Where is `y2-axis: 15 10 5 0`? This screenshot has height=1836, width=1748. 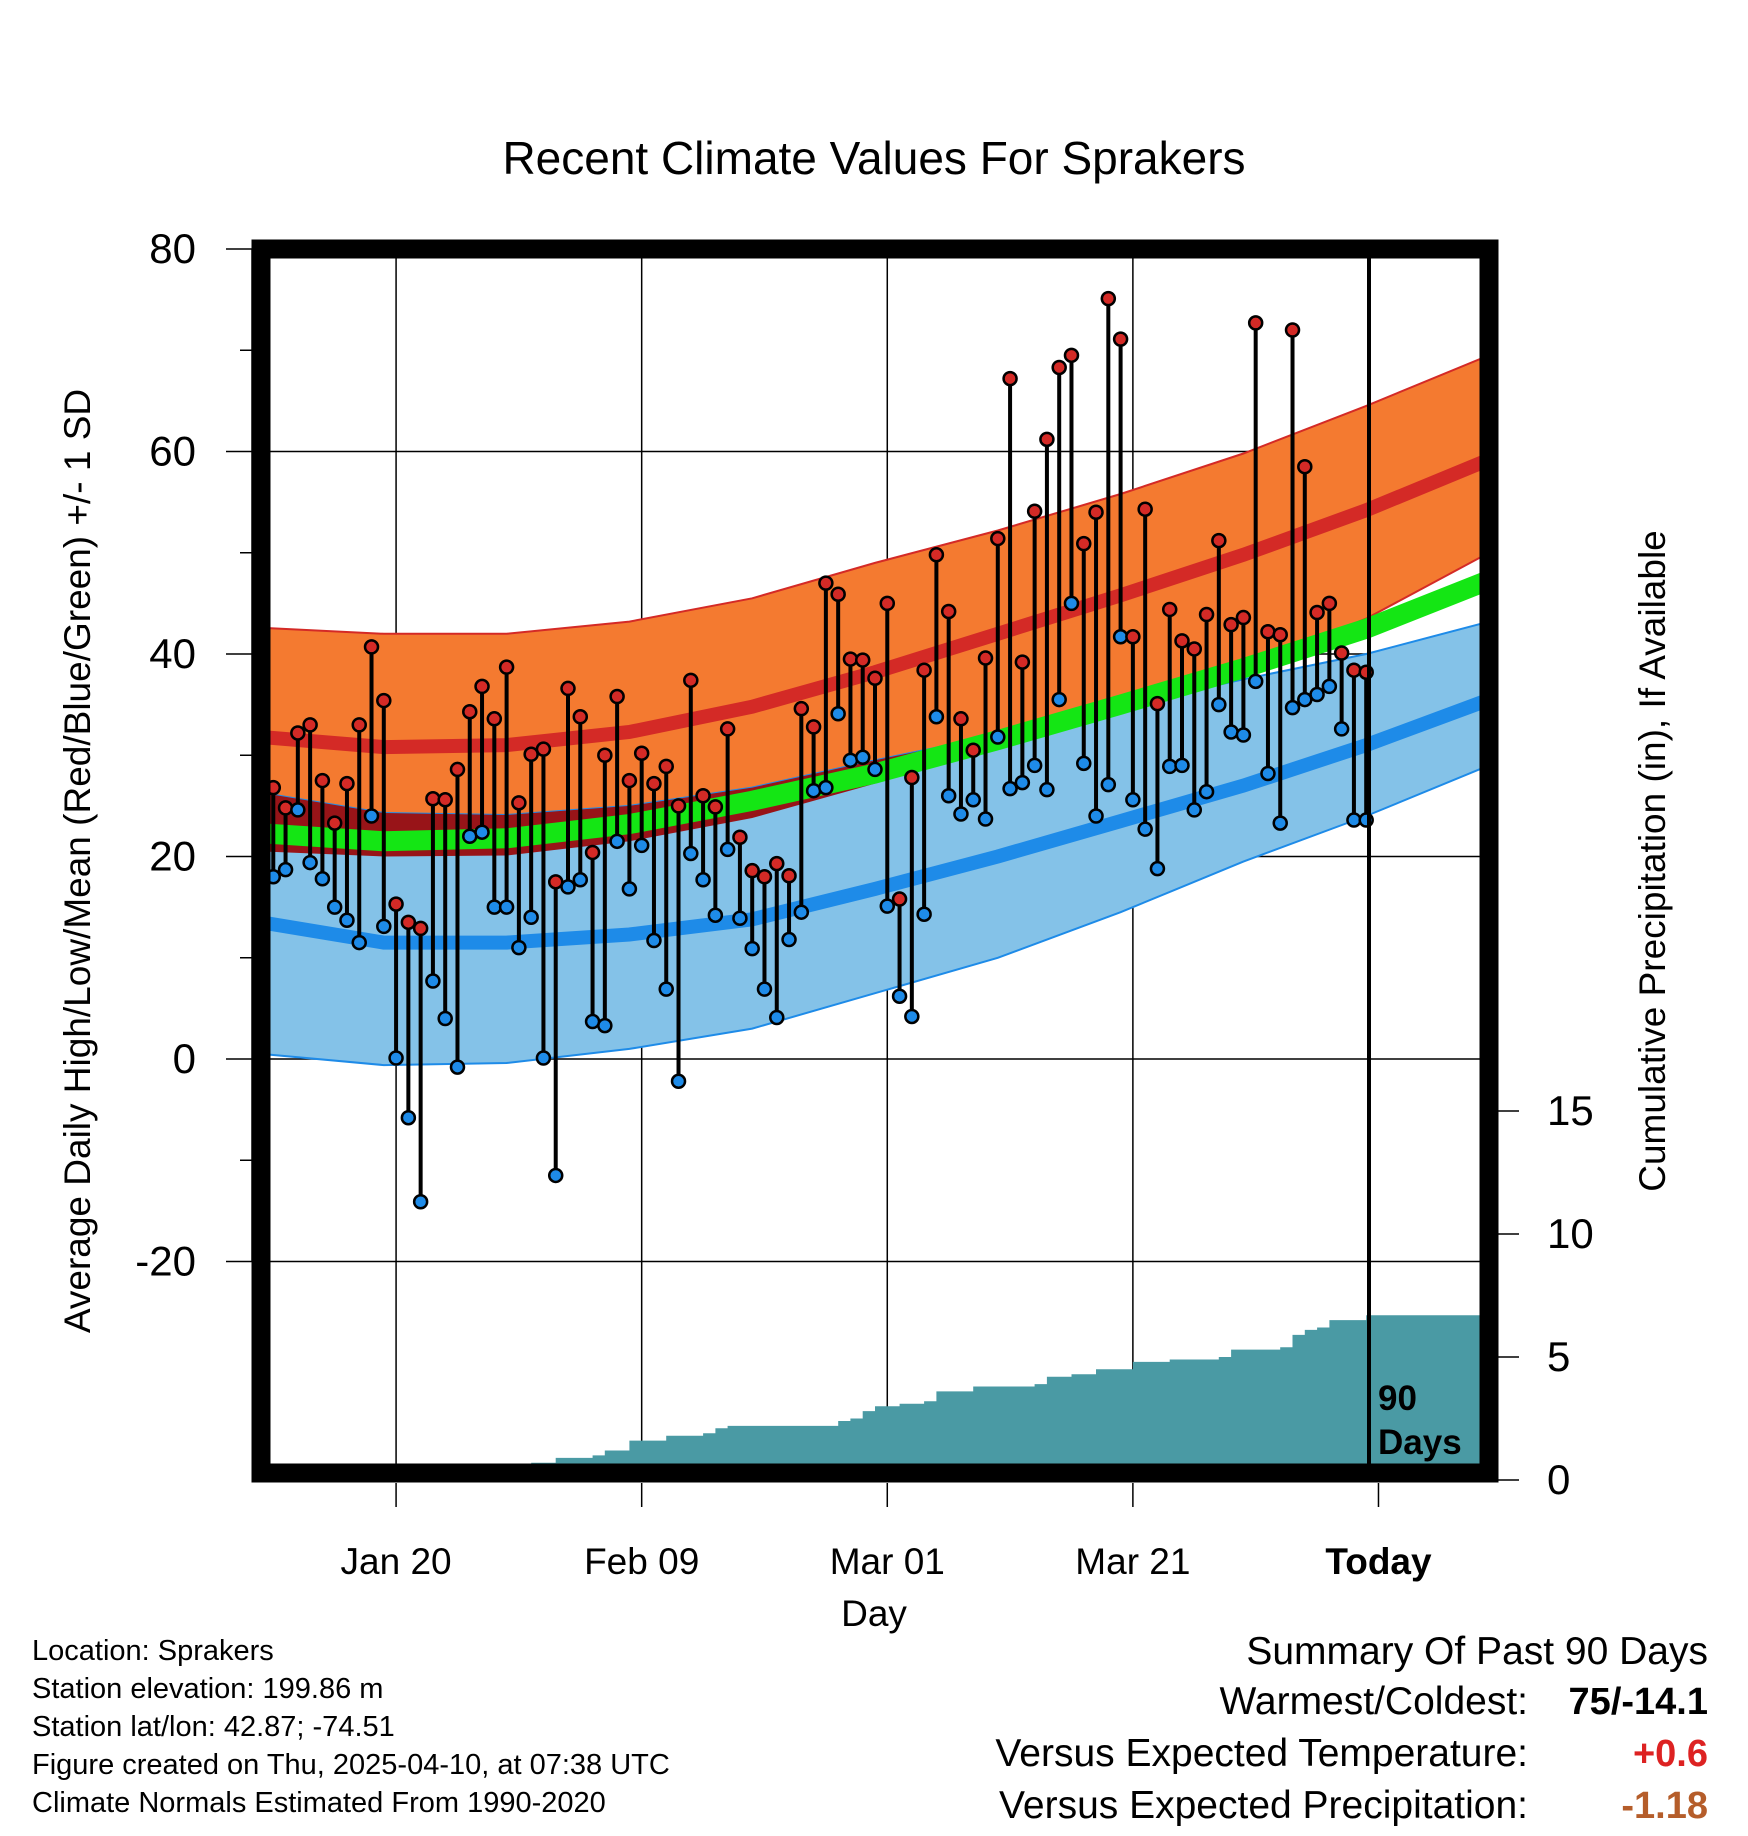
y2-axis: 15 10 5 0 is located at coordinates (1545, 1295).